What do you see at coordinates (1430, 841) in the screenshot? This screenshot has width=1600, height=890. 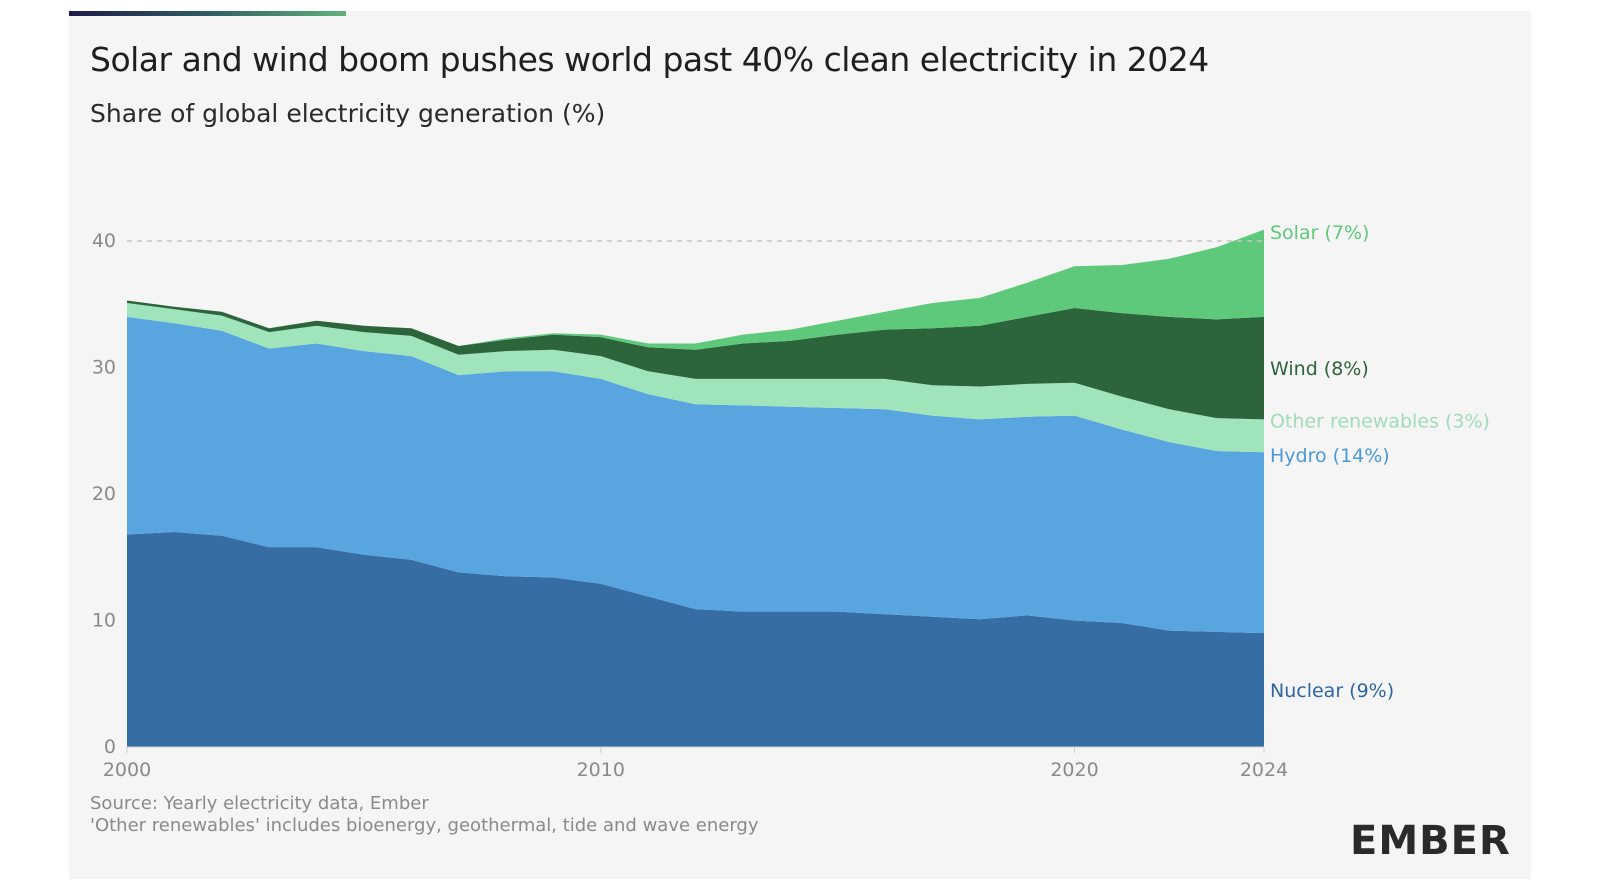 I see `ember-logo: EMBER` at bounding box center [1430, 841].